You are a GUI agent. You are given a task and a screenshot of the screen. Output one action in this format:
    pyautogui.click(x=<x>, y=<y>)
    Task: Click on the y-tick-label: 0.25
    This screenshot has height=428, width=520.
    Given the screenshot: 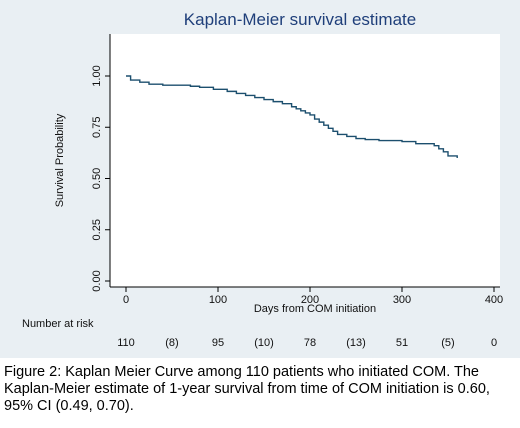 What is the action you would take?
    pyautogui.click(x=97, y=229)
    